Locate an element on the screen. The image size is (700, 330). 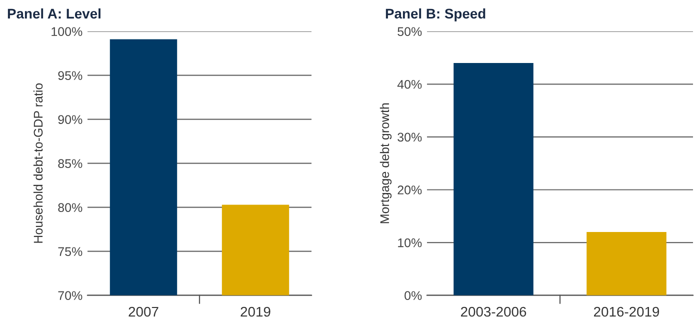
y-tick-label: 30% is located at coordinates (410, 137).